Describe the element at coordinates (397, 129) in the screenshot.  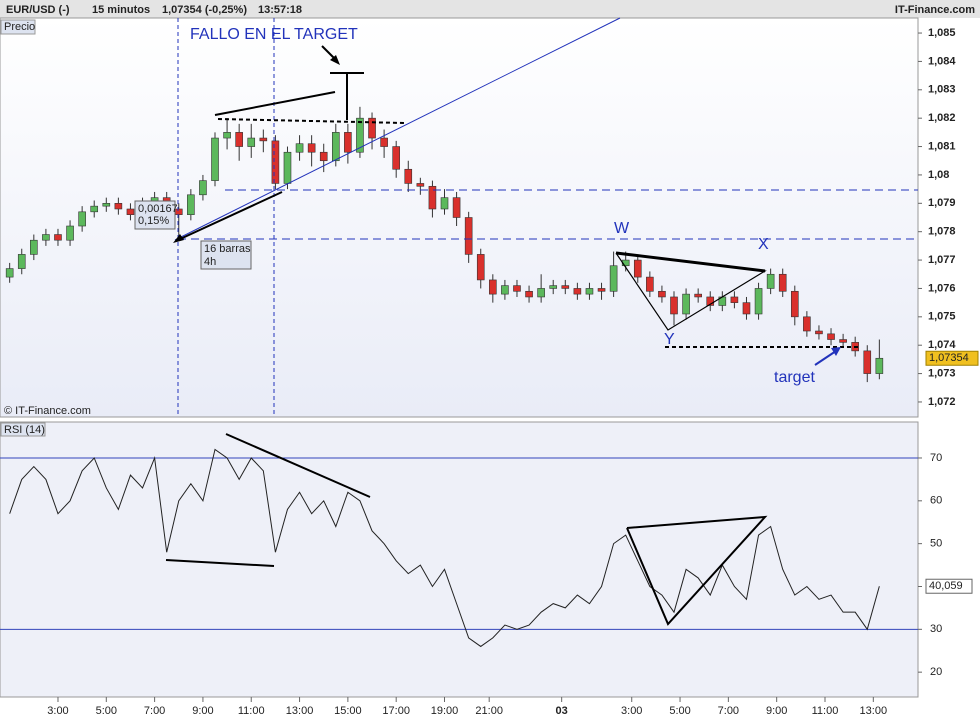
I see `trend-line` at that location.